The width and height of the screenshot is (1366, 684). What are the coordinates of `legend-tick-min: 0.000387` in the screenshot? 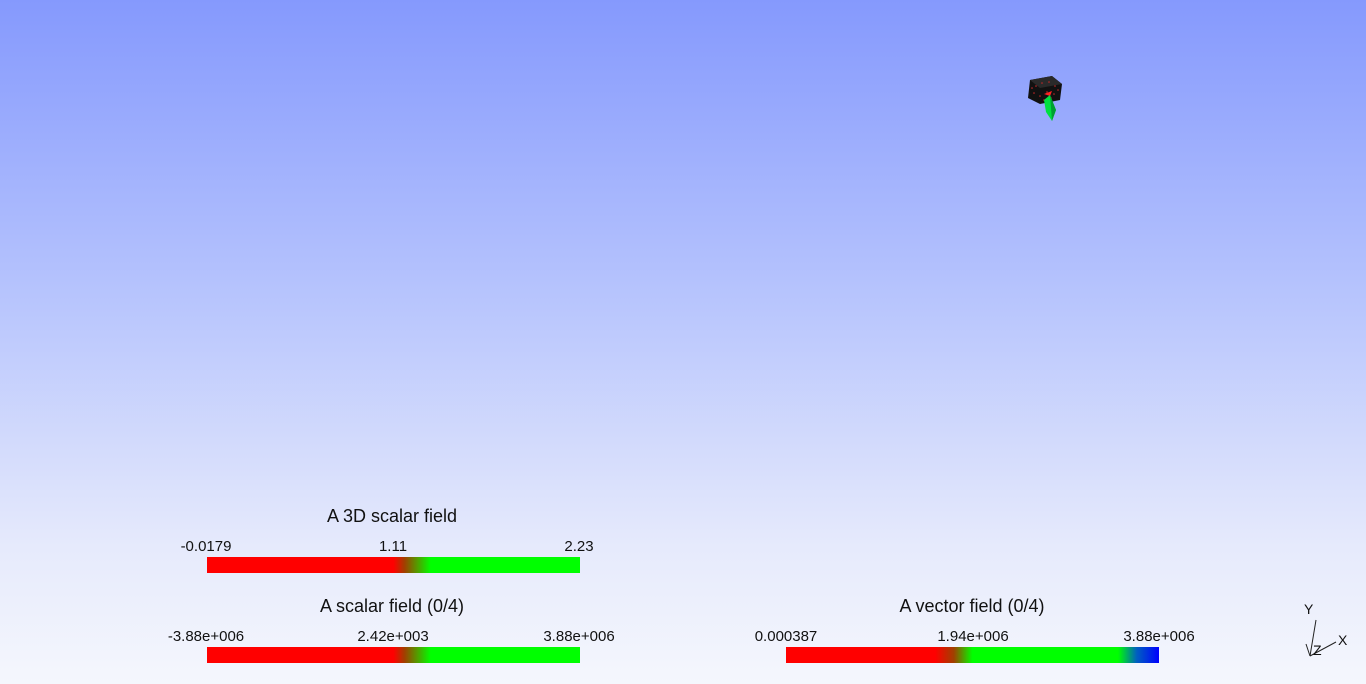 It's located at (786, 636).